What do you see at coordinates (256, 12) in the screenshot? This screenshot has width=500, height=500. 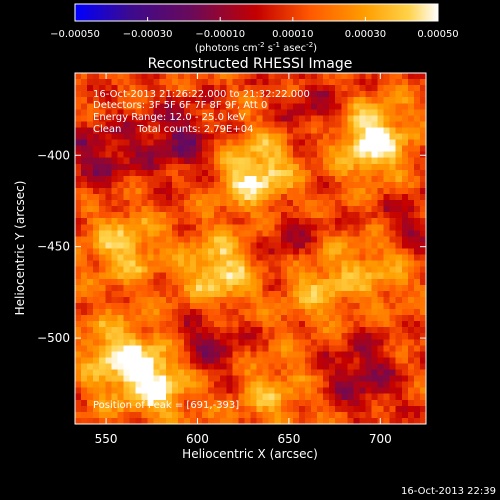 I see `colorbar` at bounding box center [256, 12].